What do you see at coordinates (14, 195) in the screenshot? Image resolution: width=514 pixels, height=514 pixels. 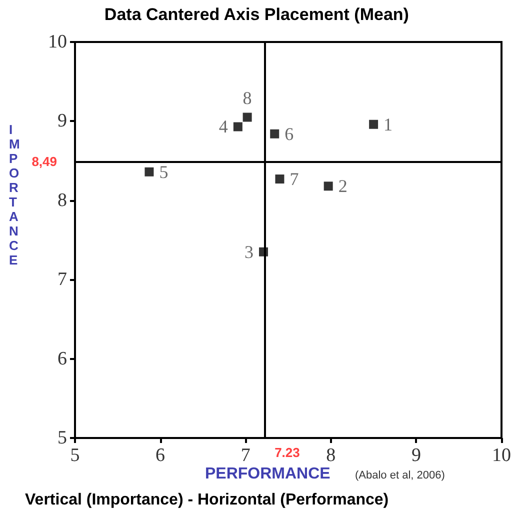 I see `text: IMPORTANCE` at bounding box center [14, 195].